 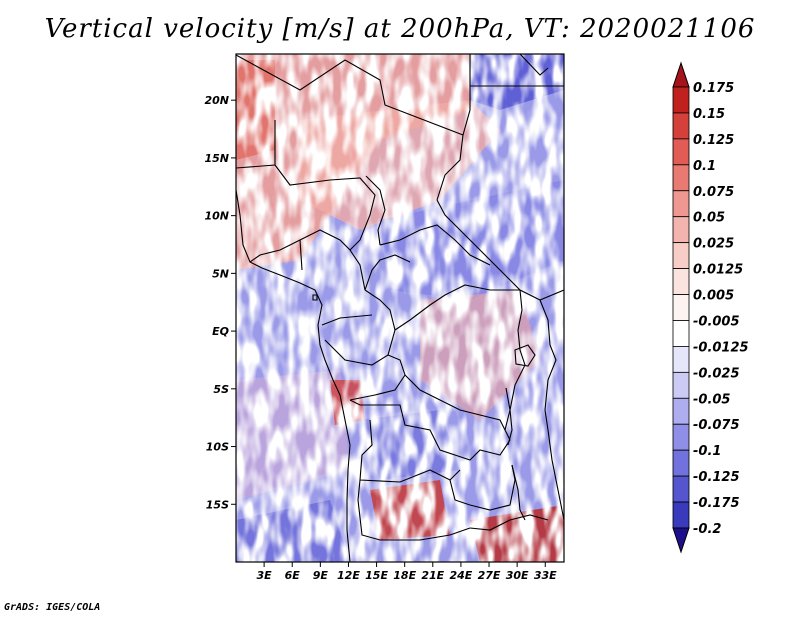 What do you see at coordinates (404, 575) in the screenshot?
I see `lon-tick-label: 18E` at bounding box center [404, 575].